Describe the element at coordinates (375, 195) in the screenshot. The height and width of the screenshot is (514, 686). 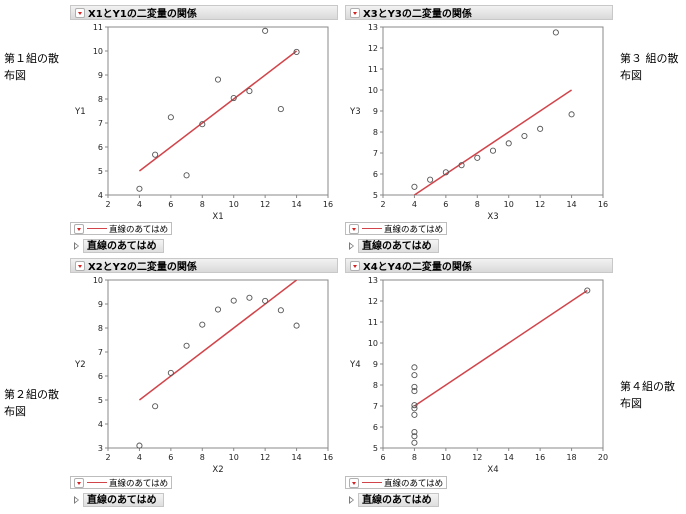
I see `y-tick-label: 5` at that location.